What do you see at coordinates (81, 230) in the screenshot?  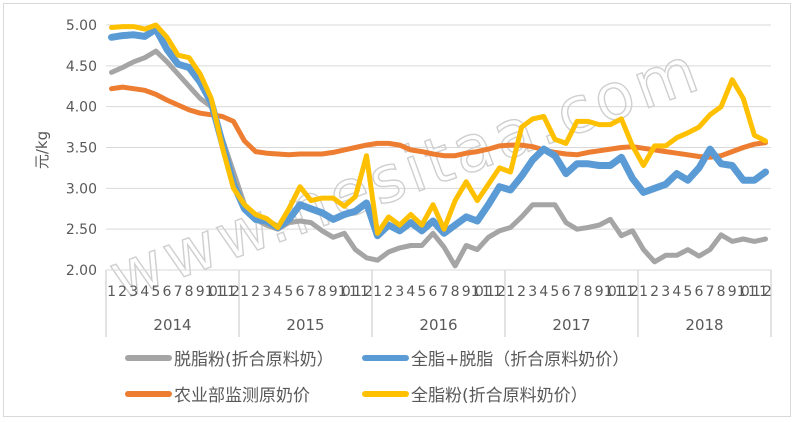 I see `y-tick-label: 2.50` at bounding box center [81, 230].